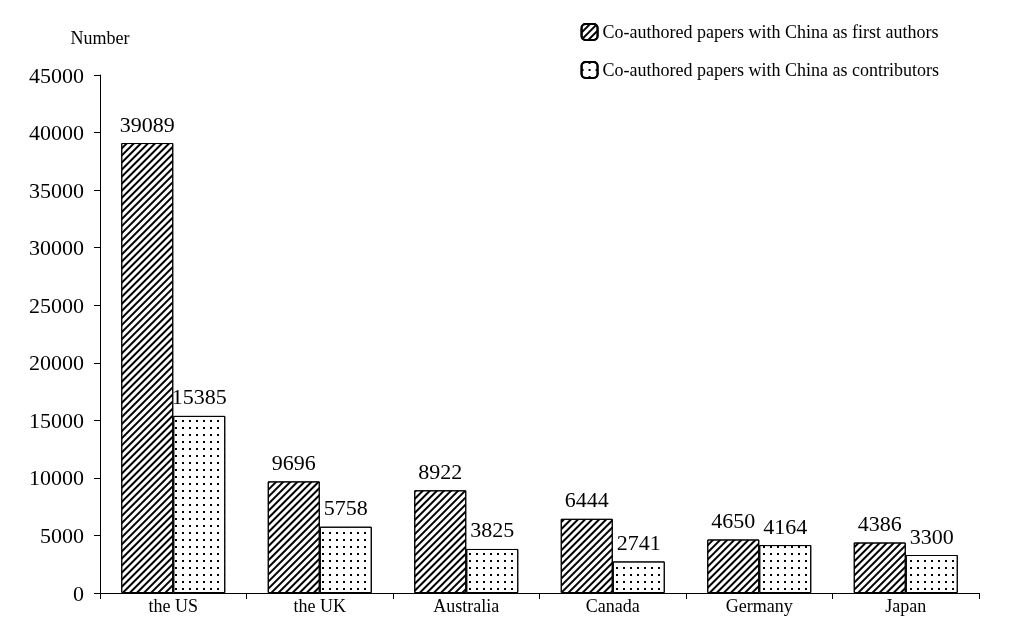 This screenshot has width=1009, height=621. I want to click on x-tick-label: Canada, so click(612, 606).